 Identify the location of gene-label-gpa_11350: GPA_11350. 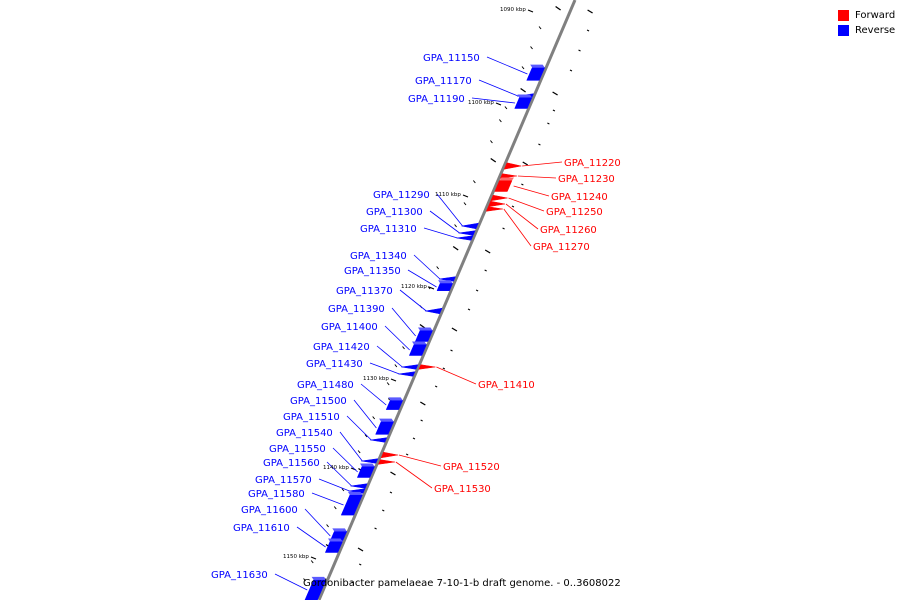
(372, 271).